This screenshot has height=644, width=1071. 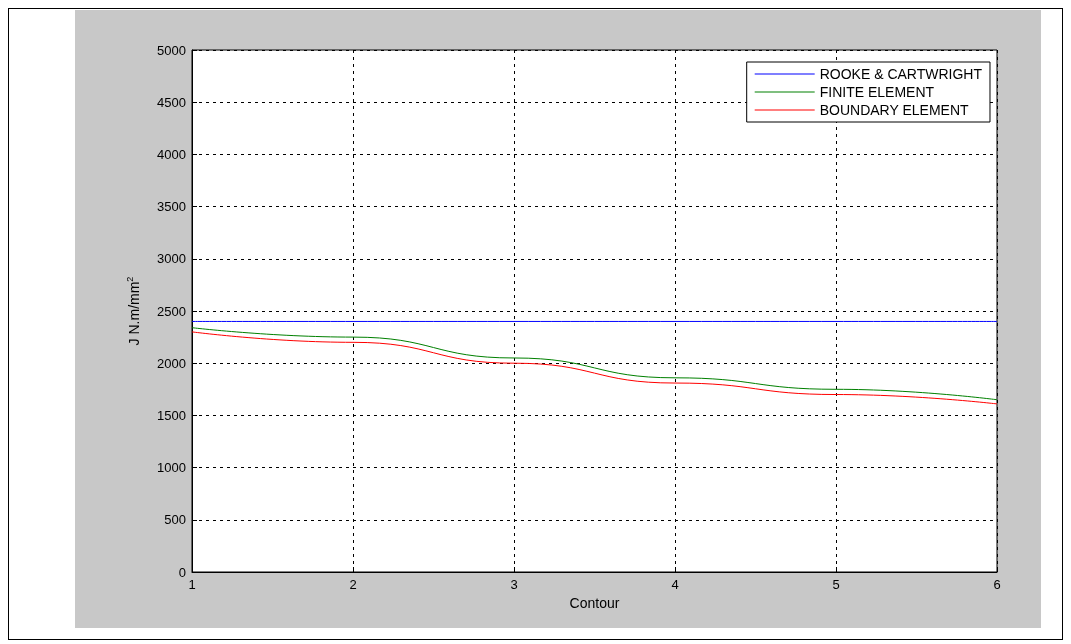 I want to click on legend-label: ROOKE & CARTWRIGHT, so click(x=901, y=74).